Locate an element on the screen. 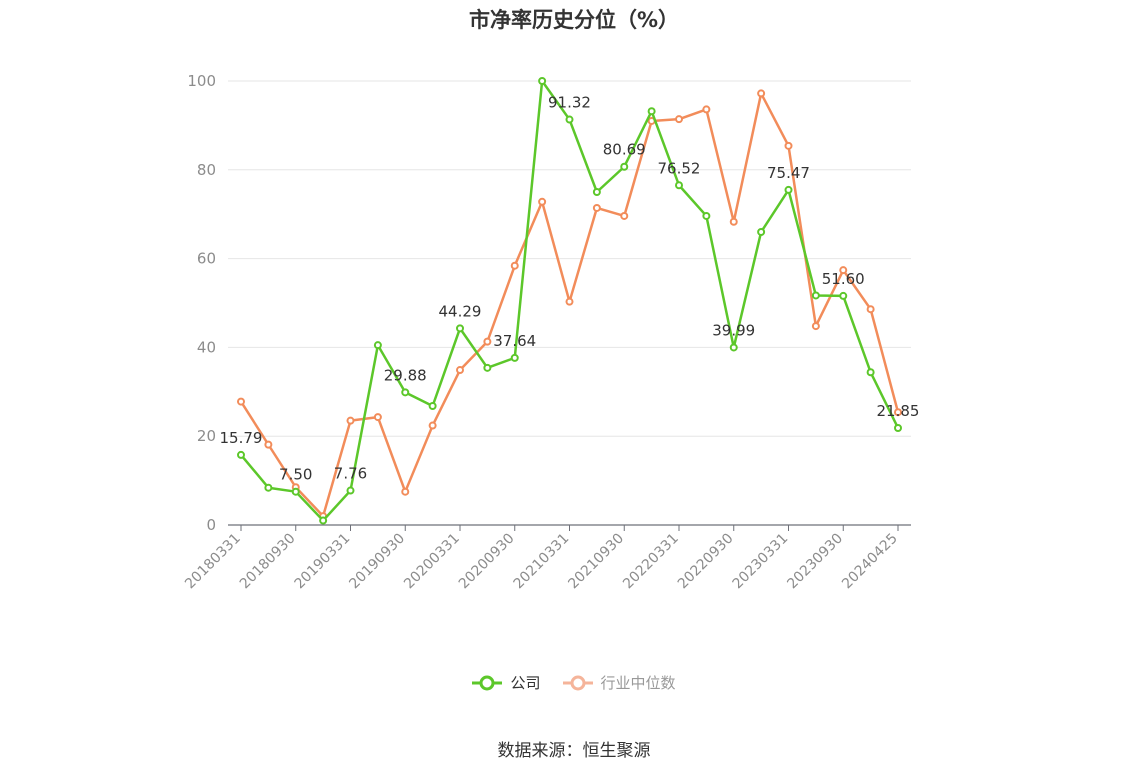 This screenshot has width=1148, height=776. legend: 公司 行业中位数 is located at coordinates (574, 682).